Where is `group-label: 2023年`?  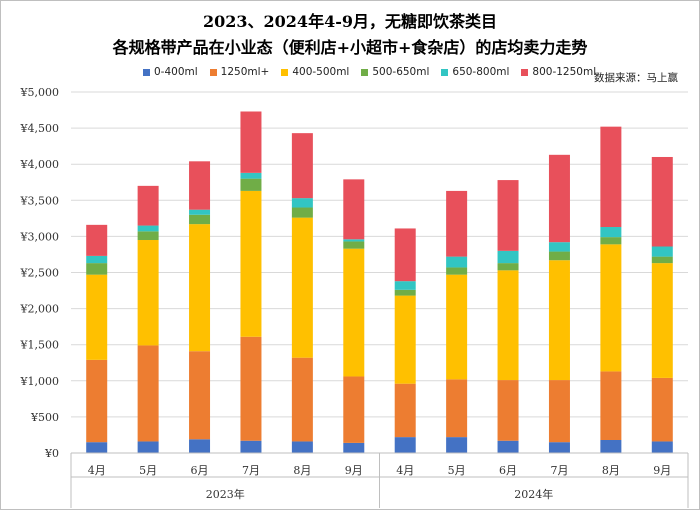 group-label: 2023年 is located at coordinates (225, 494).